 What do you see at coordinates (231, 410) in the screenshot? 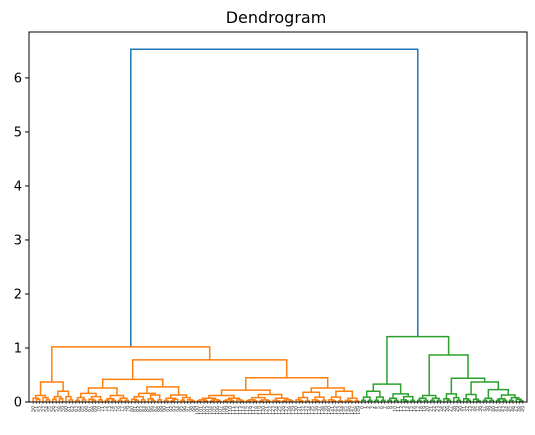
I see `leaf-label: 110` at bounding box center [231, 410].